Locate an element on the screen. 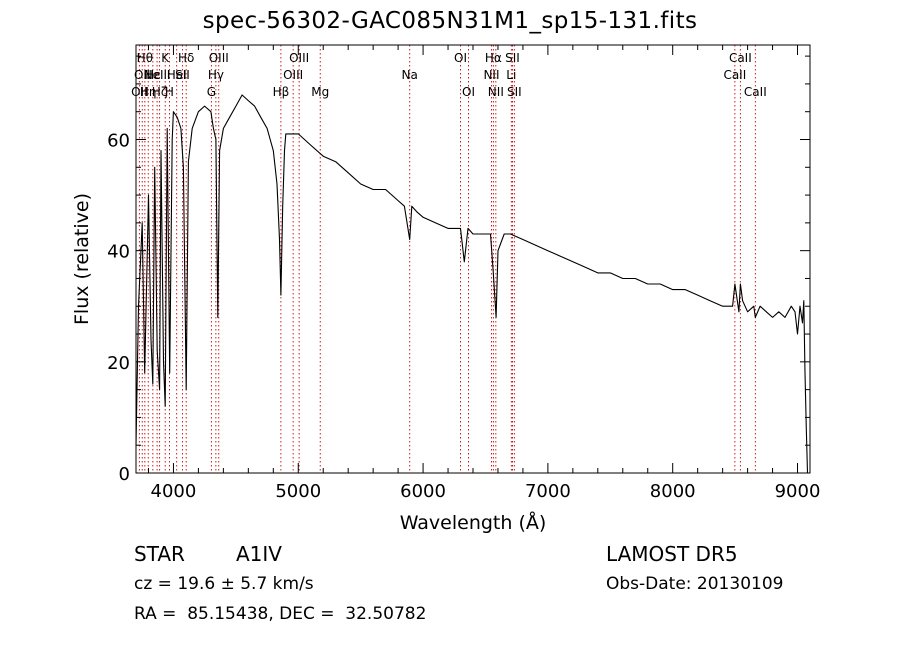 The width and height of the screenshot is (900, 649). observation-date: Obs-Date: 20130109 is located at coordinates (695, 584).